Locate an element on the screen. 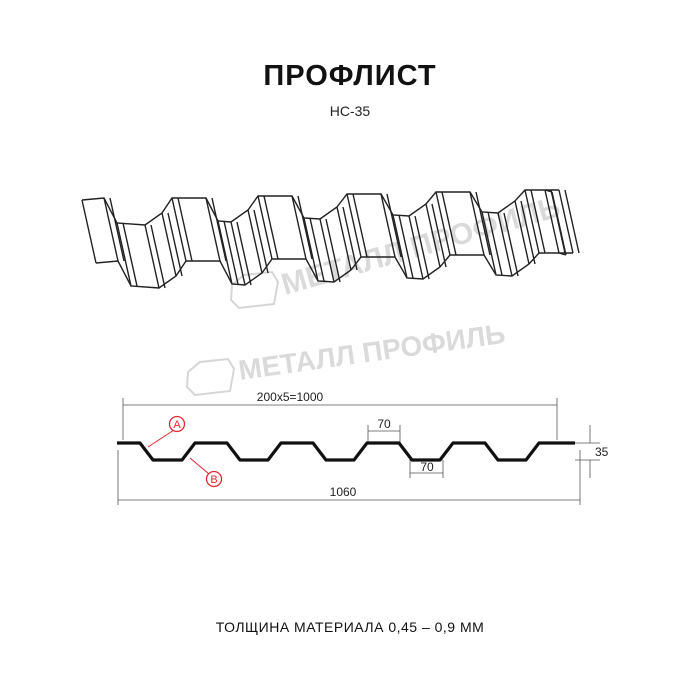  marker-a: A is located at coordinates (166, 431).